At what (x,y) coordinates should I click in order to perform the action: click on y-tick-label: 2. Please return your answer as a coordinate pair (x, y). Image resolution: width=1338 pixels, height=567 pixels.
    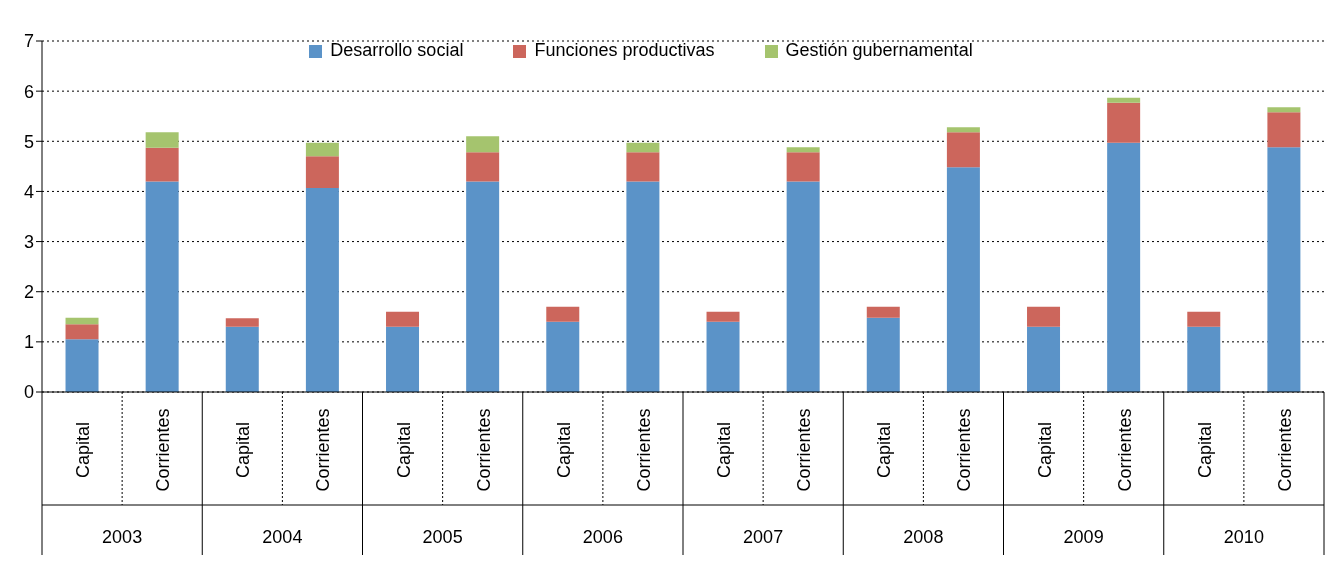
    Looking at the image, I should click on (28, 292).